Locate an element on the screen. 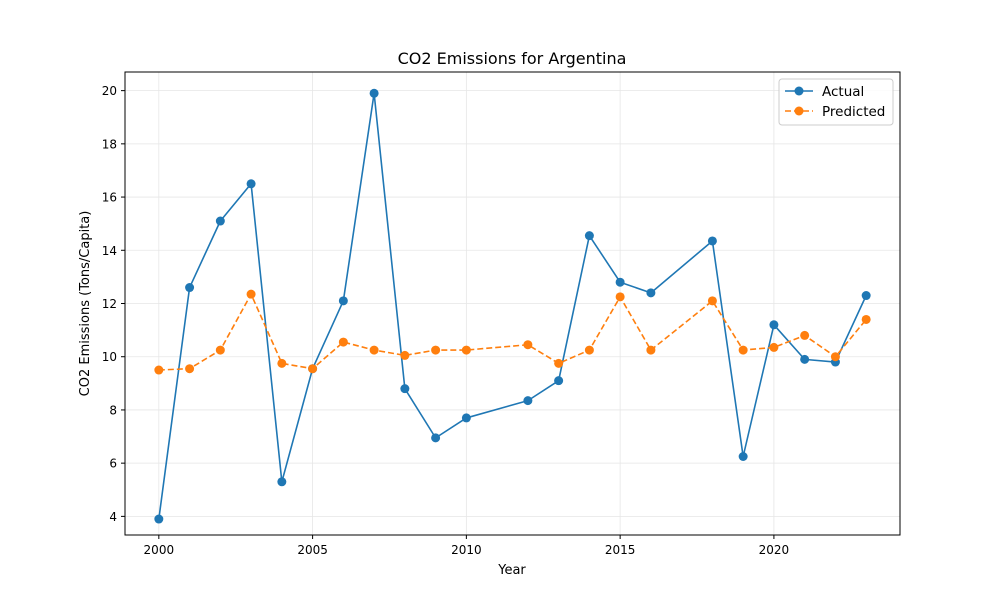  legend-item-actual: Actual is located at coordinates (824, 92).